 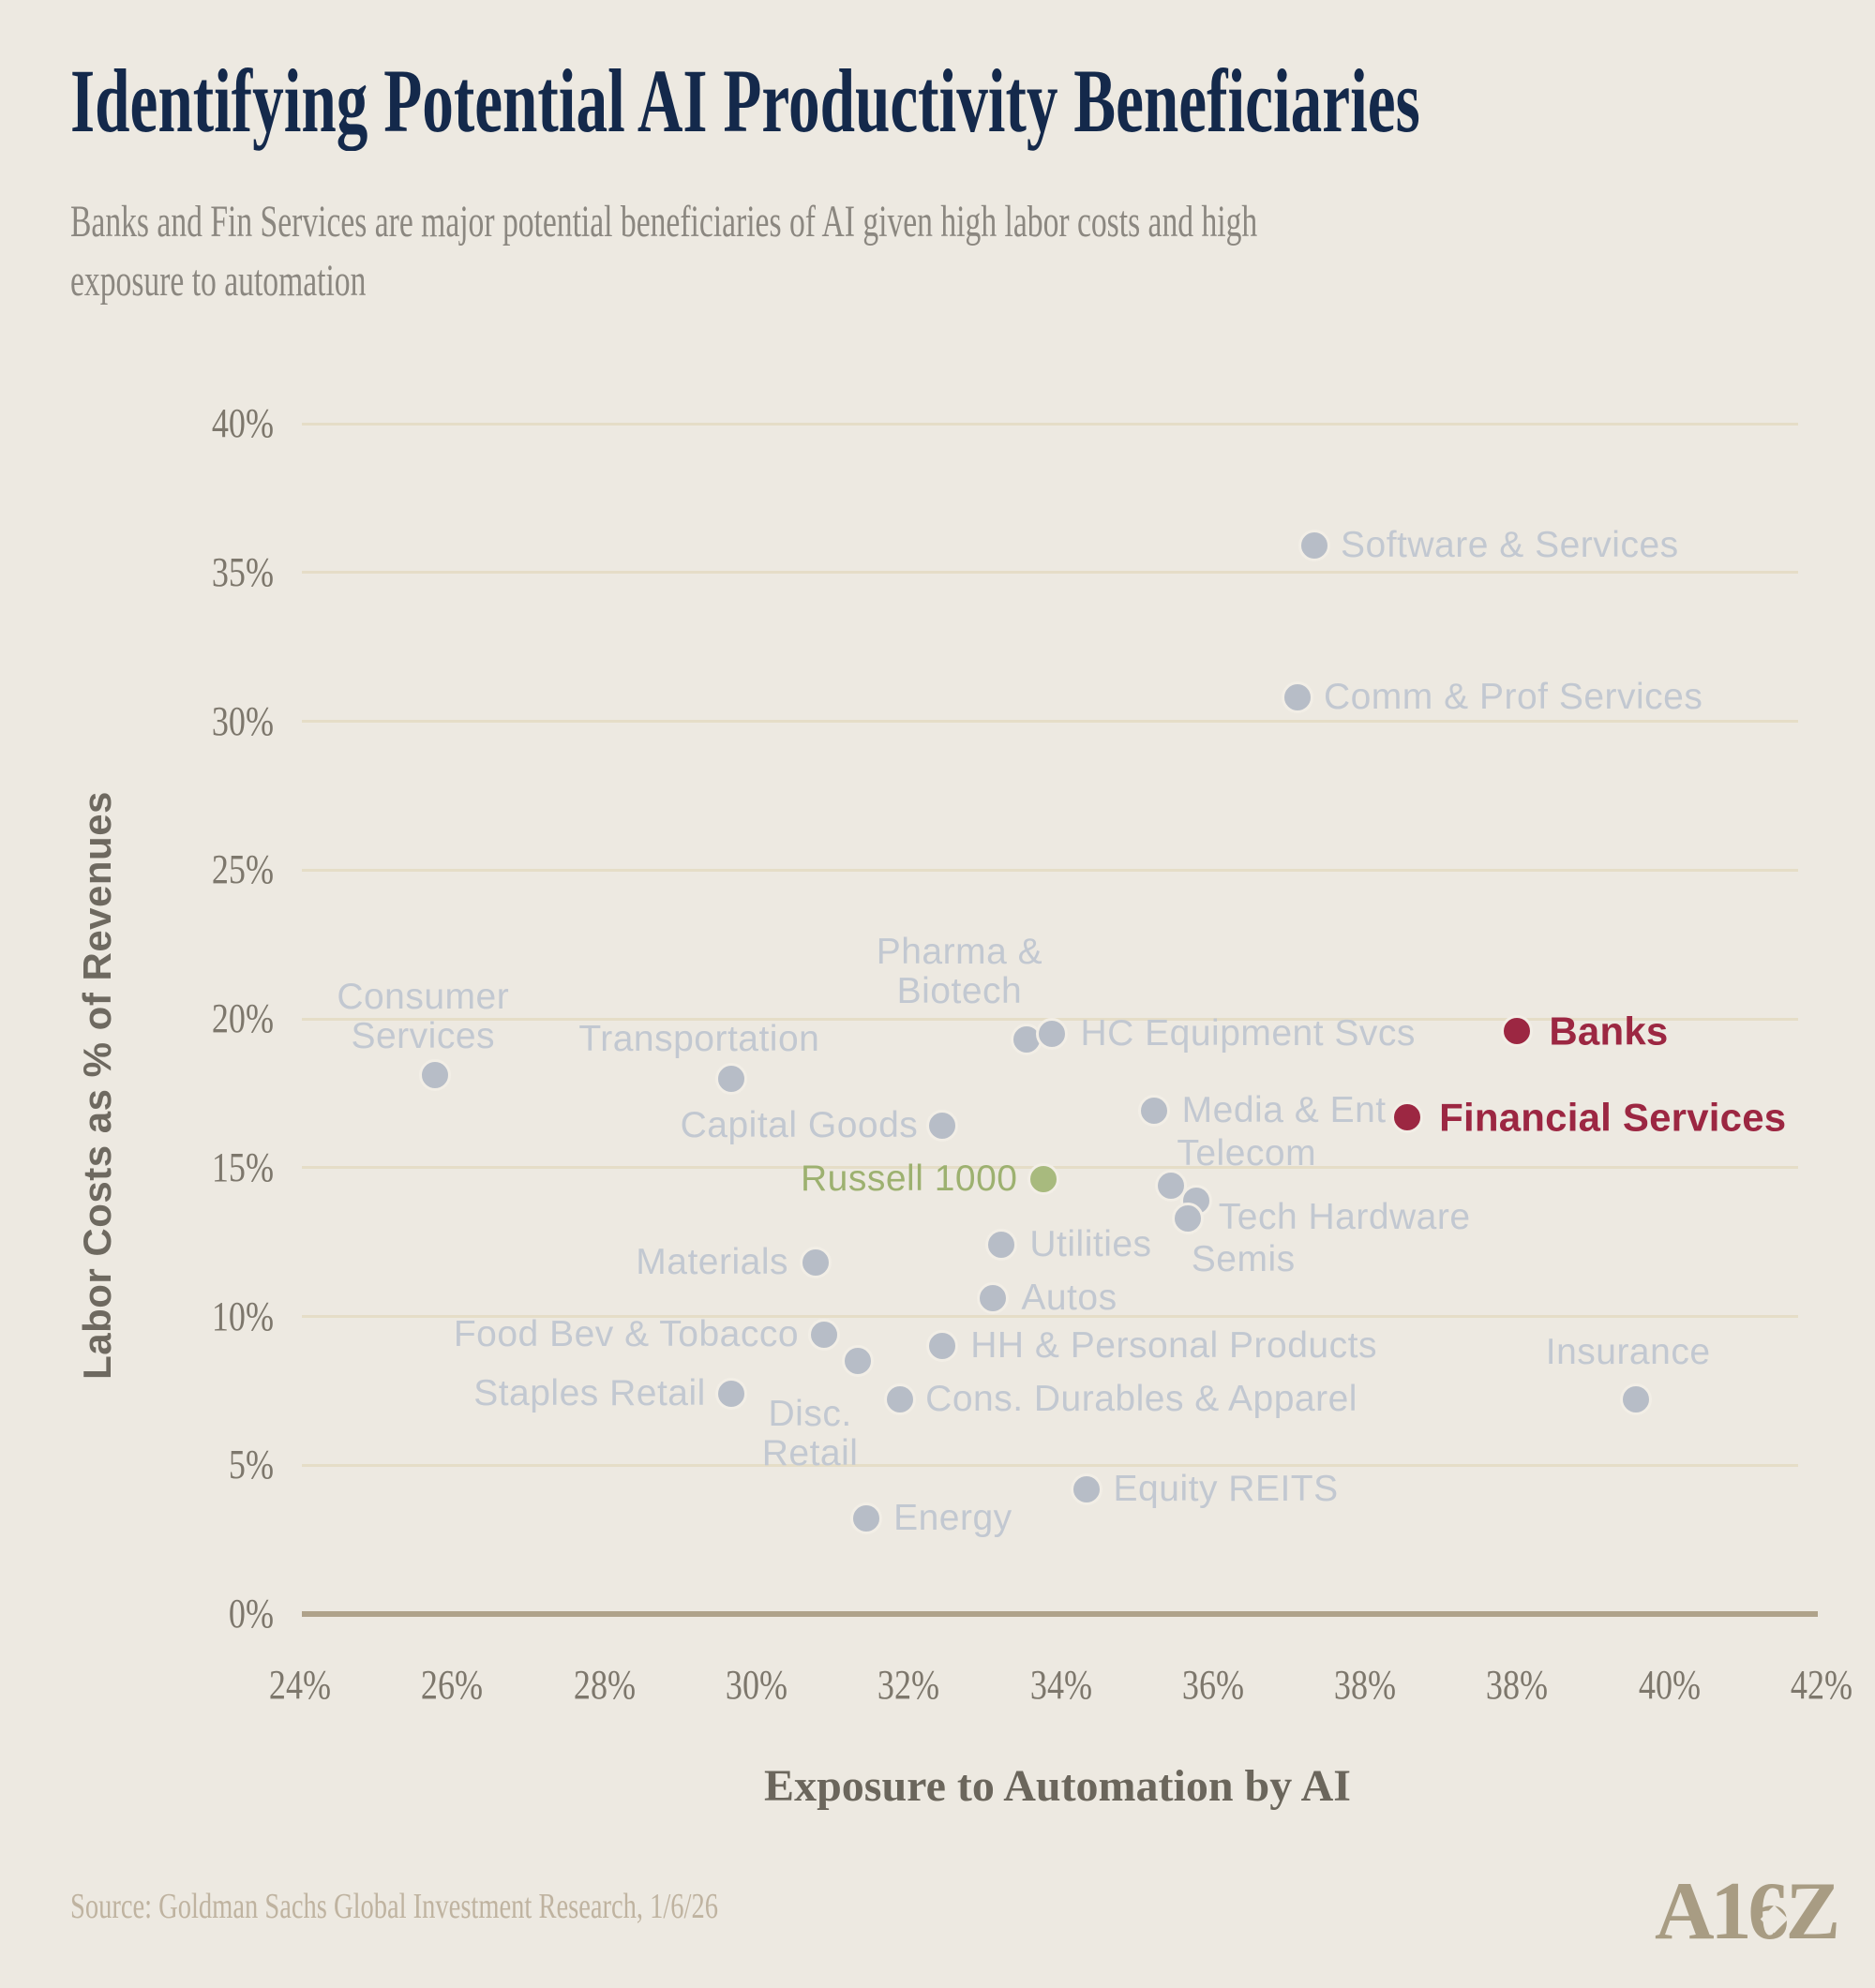 I want to click on point-financial-services, so click(x=1407, y=1116).